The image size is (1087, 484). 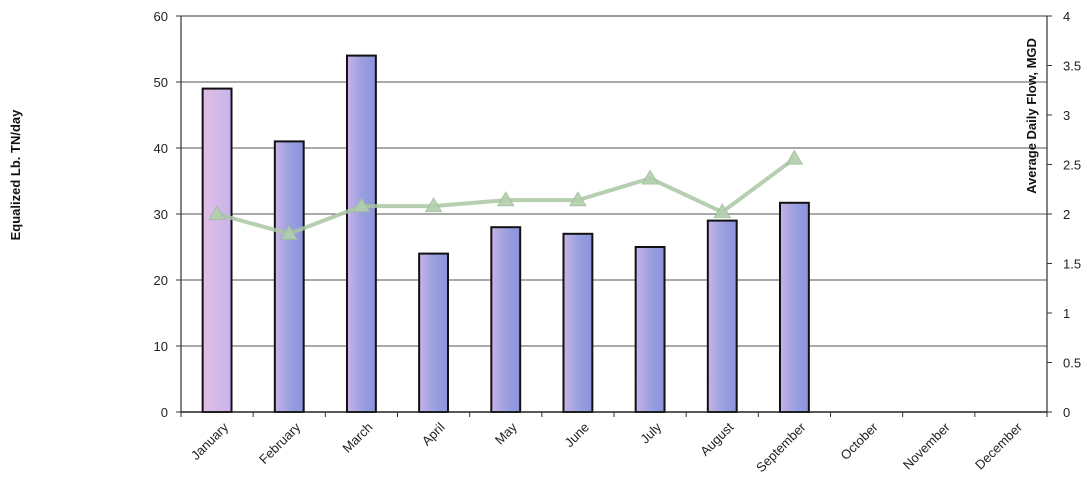 What do you see at coordinates (15, 175) in the screenshot?
I see `left-axis-title: Equalized Lb. TN/day` at bounding box center [15, 175].